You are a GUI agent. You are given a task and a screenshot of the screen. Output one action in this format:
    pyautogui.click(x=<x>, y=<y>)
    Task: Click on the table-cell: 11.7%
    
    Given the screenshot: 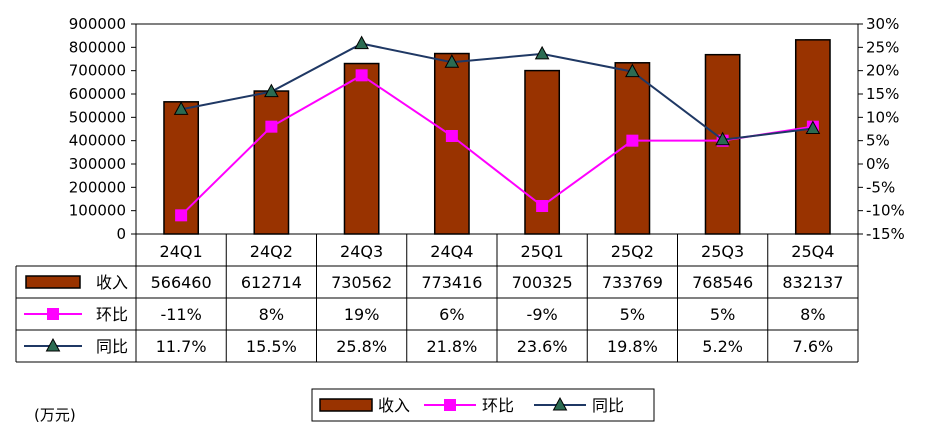 What is the action you would take?
    pyautogui.click(x=181, y=346)
    